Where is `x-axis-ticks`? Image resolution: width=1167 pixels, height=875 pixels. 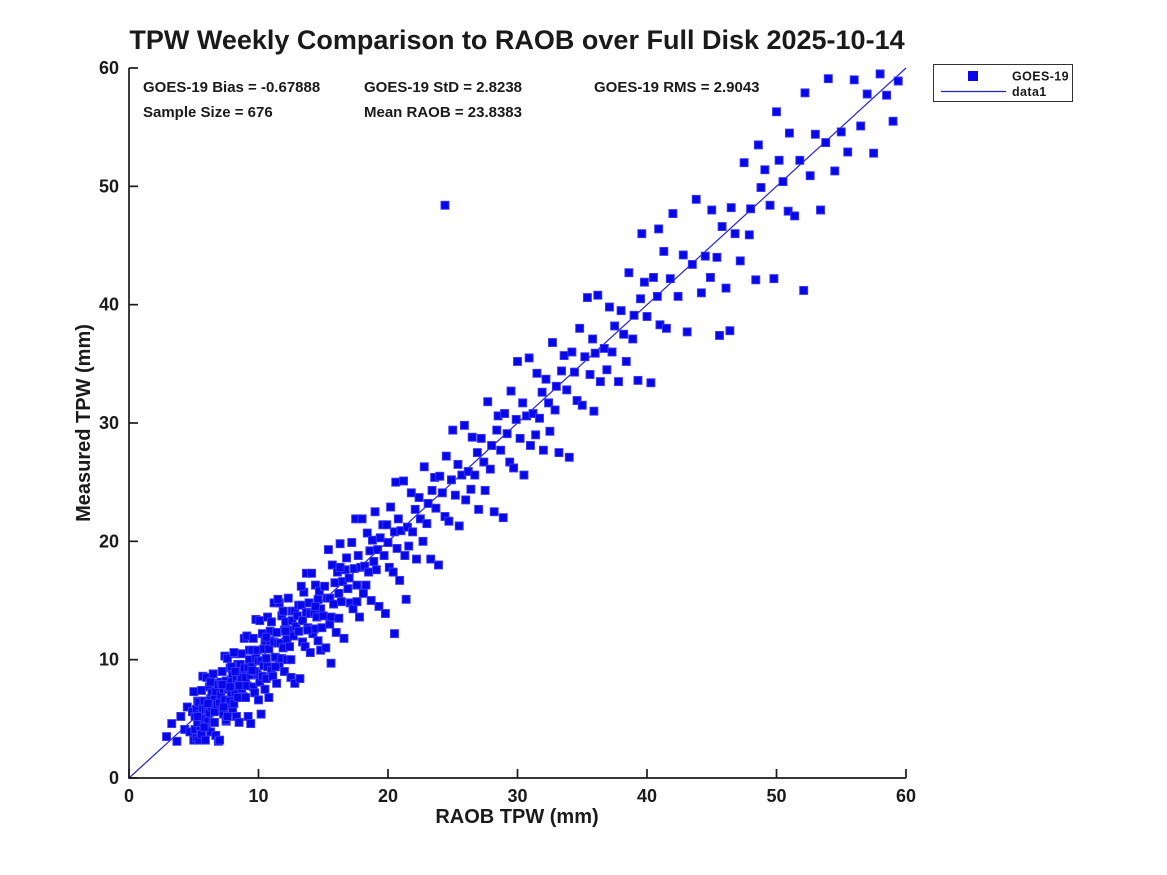 x-axis-ticks is located at coordinates (517, 773).